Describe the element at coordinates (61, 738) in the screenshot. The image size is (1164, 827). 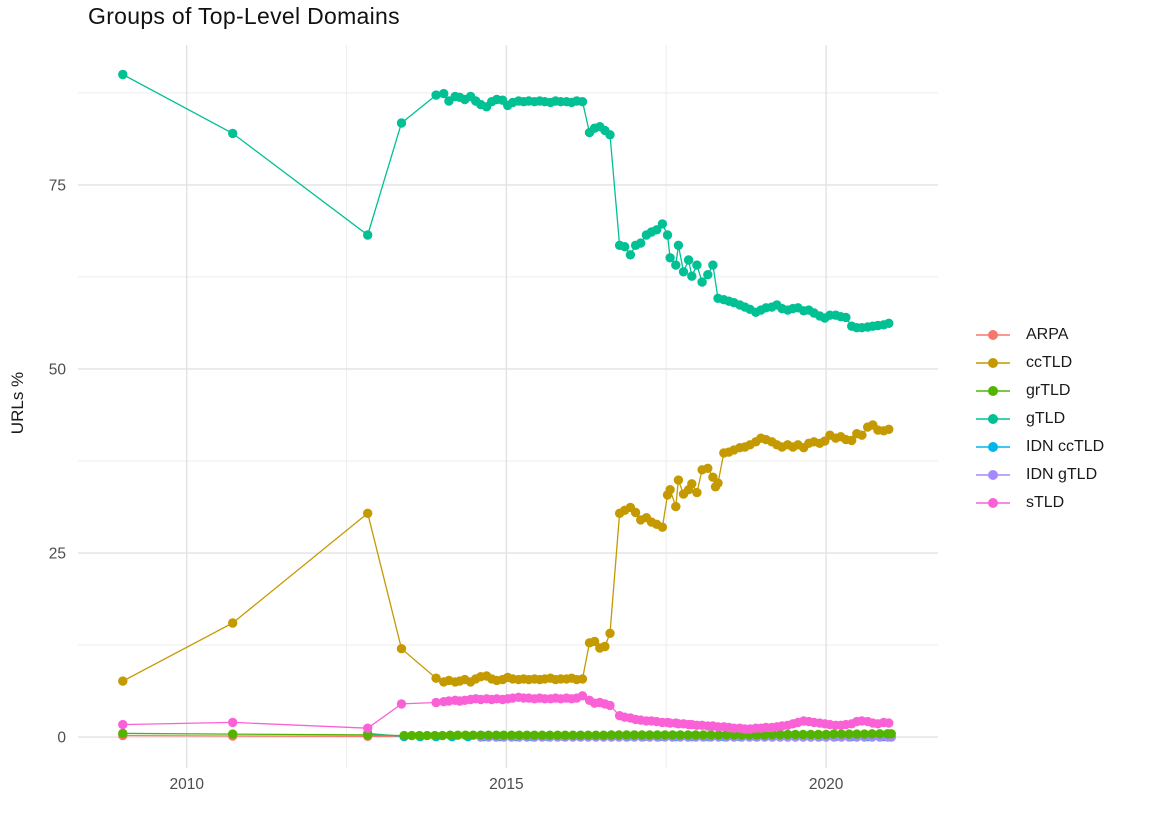
I see `y-tick-label: 0` at that location.